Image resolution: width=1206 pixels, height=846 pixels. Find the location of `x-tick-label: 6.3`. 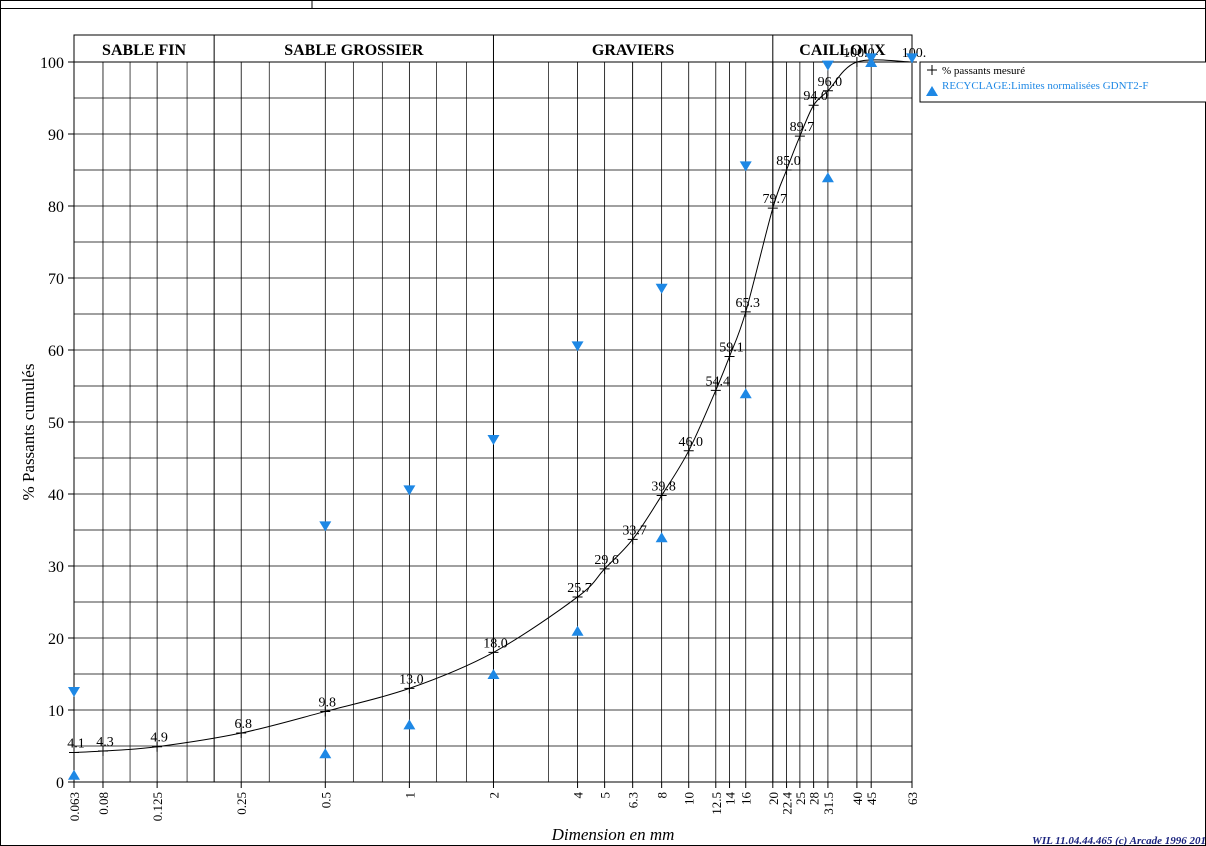

x-tick-label: 6.3 is located at coordinates (633, 800).